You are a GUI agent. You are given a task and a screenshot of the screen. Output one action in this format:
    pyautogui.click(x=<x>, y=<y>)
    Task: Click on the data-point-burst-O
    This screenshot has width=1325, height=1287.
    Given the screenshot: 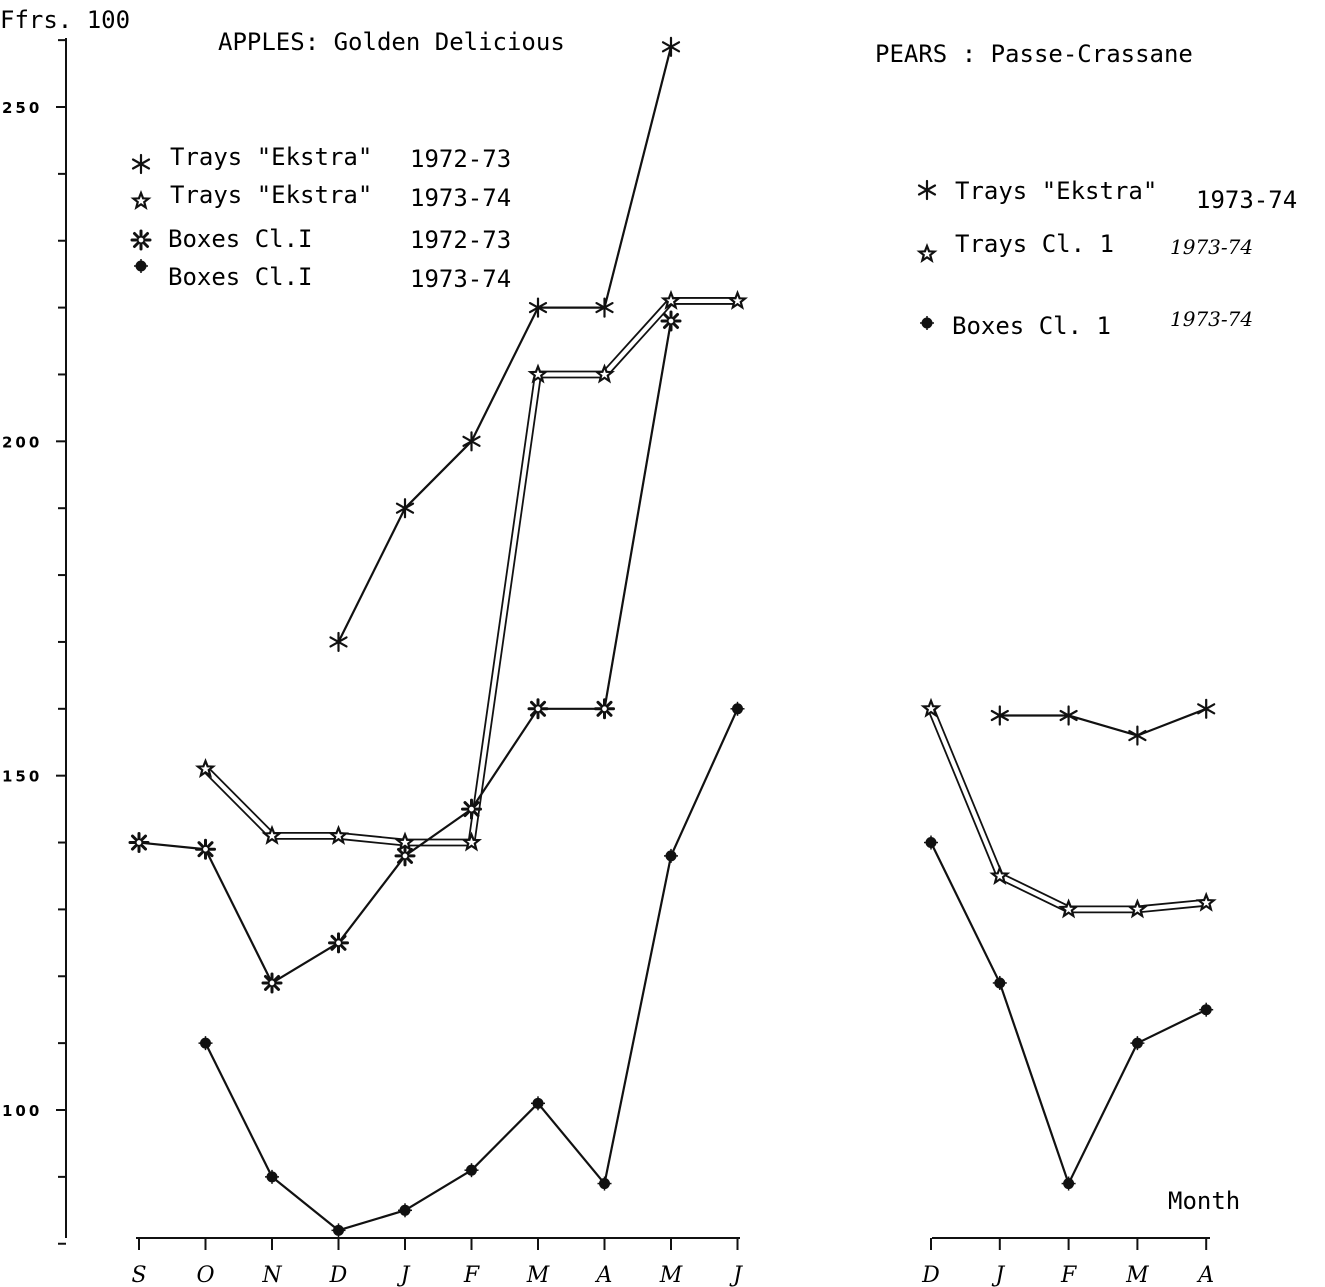 What is the action you would take?
    pyautogui.click(x=205, y=849)
    